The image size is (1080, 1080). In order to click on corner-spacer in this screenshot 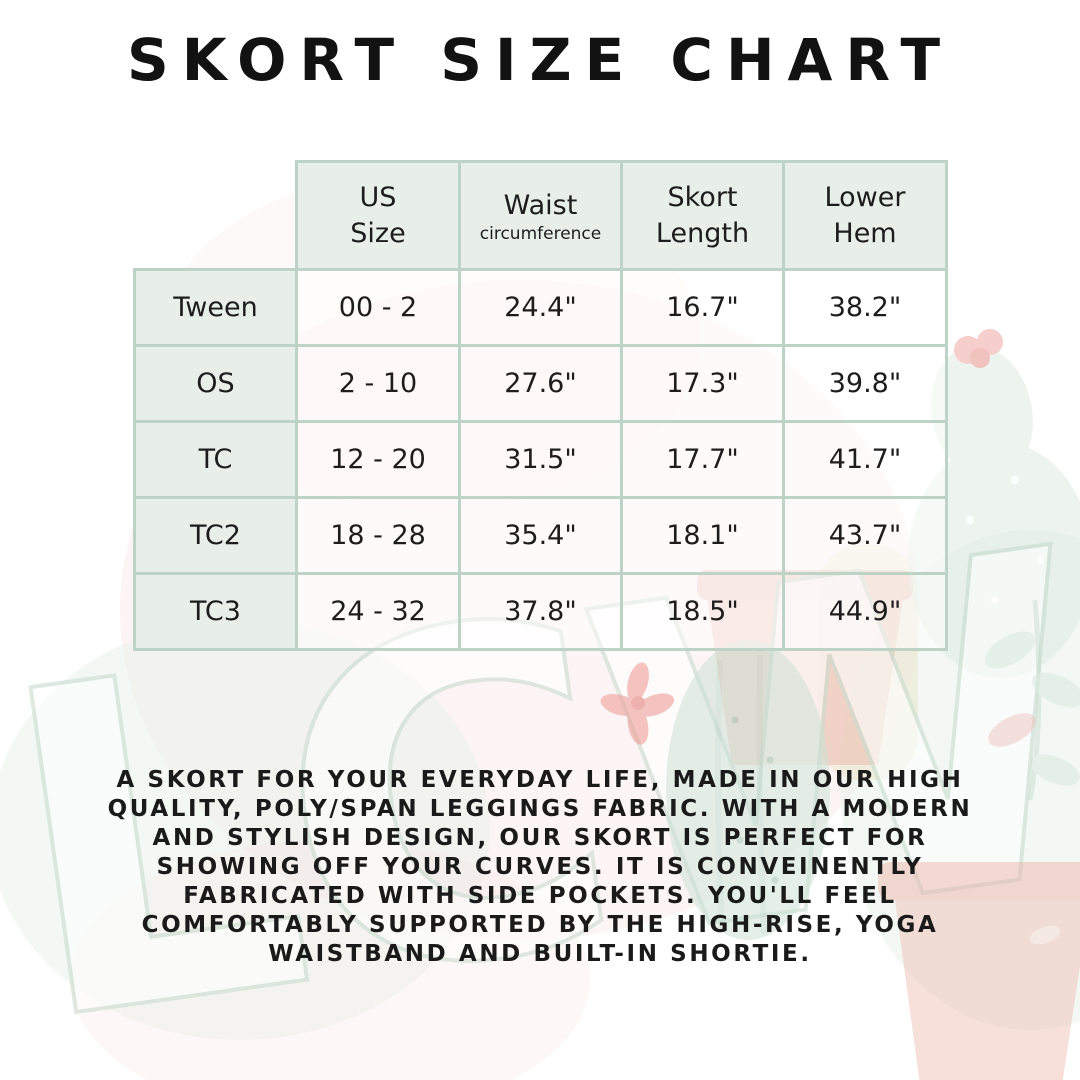, I will do `click(216, 216)`.